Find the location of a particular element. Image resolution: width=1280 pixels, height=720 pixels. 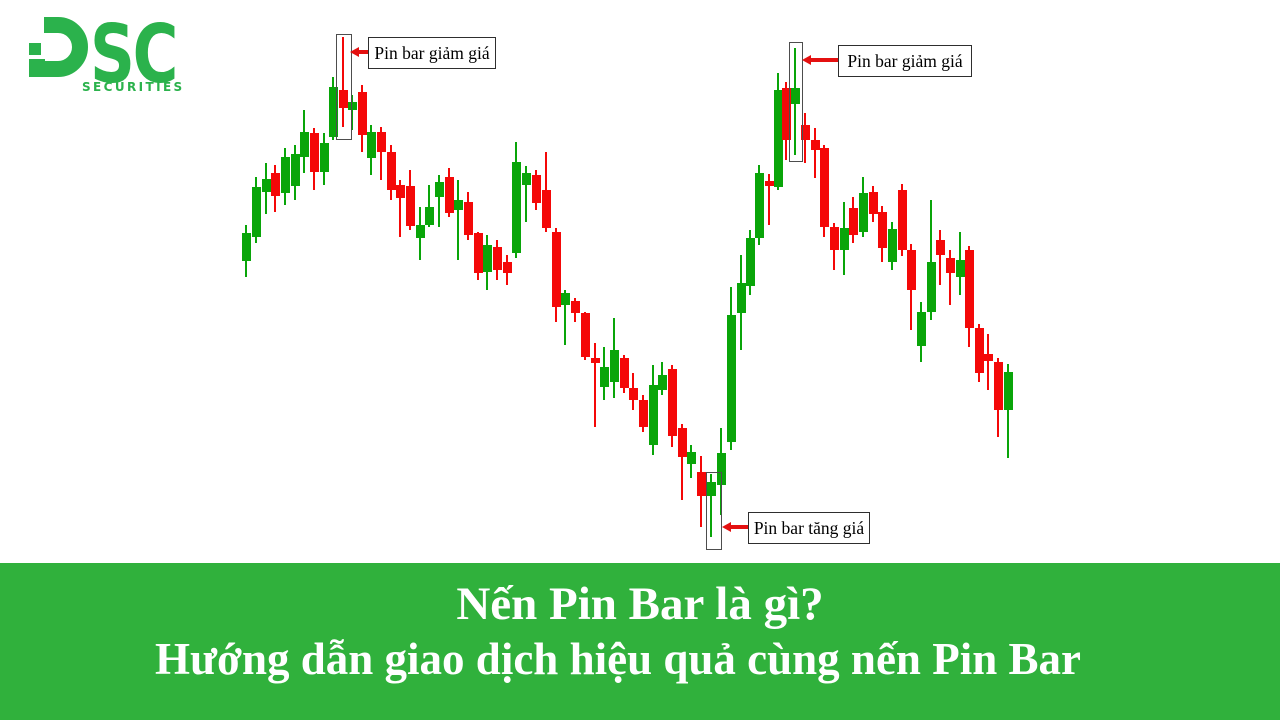

pin-bar-annotation-label: Pin bar tăng giá is located at coordinates (809, 528).